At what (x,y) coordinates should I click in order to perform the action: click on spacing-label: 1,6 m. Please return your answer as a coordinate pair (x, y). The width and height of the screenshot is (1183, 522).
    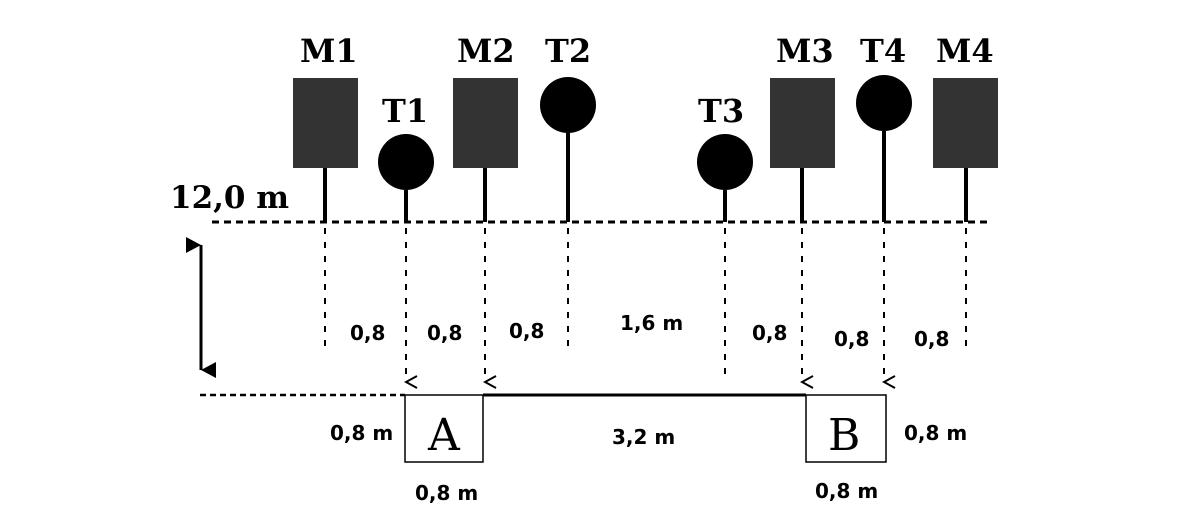
    Looking at the image, I should click on (651, 323).